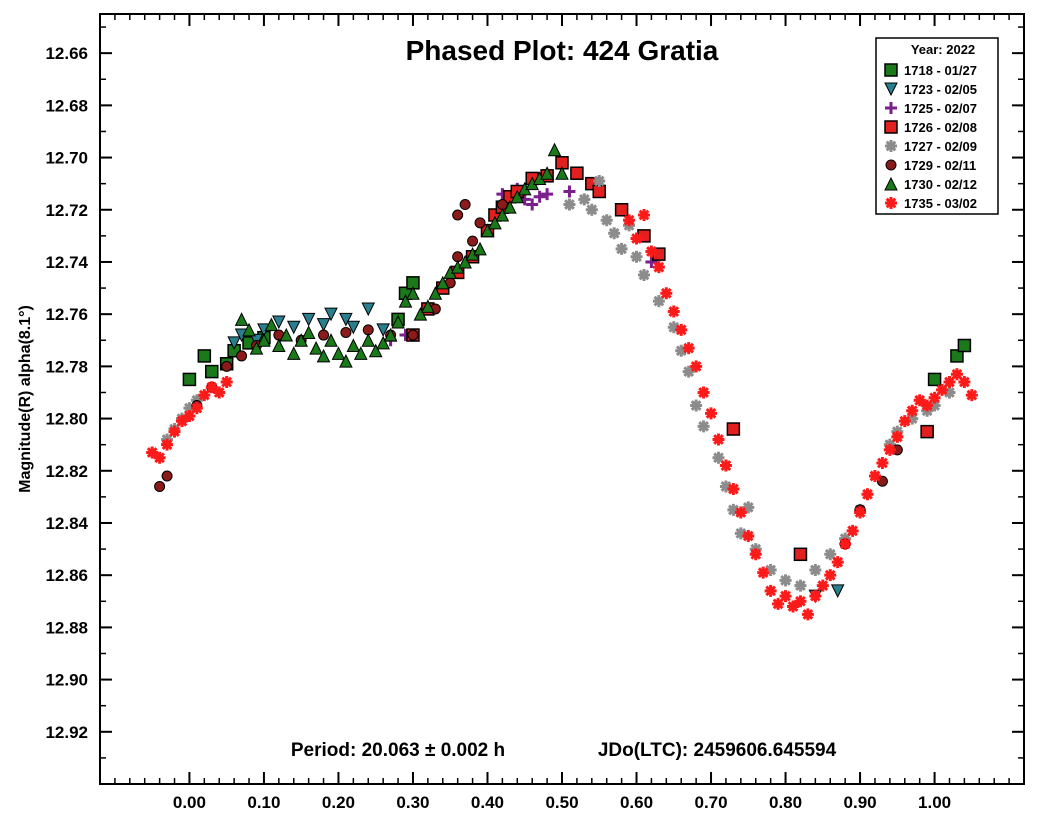 The image size is (1038, 839). Describe the element at coordinates (940, 70) in the screenshot. I see `legend-label: 1718 - 01/27` at that location.